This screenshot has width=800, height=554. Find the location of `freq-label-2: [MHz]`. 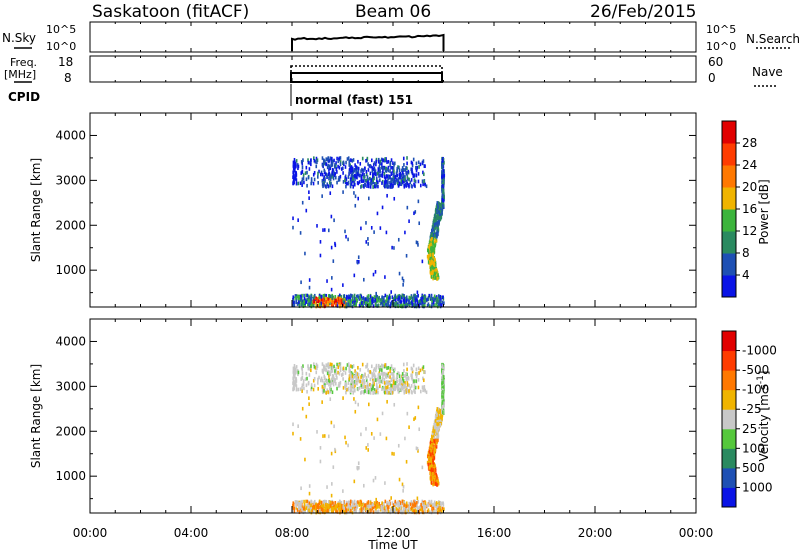

freq-label-2: [MHz] is located at coordinates (20, 74).